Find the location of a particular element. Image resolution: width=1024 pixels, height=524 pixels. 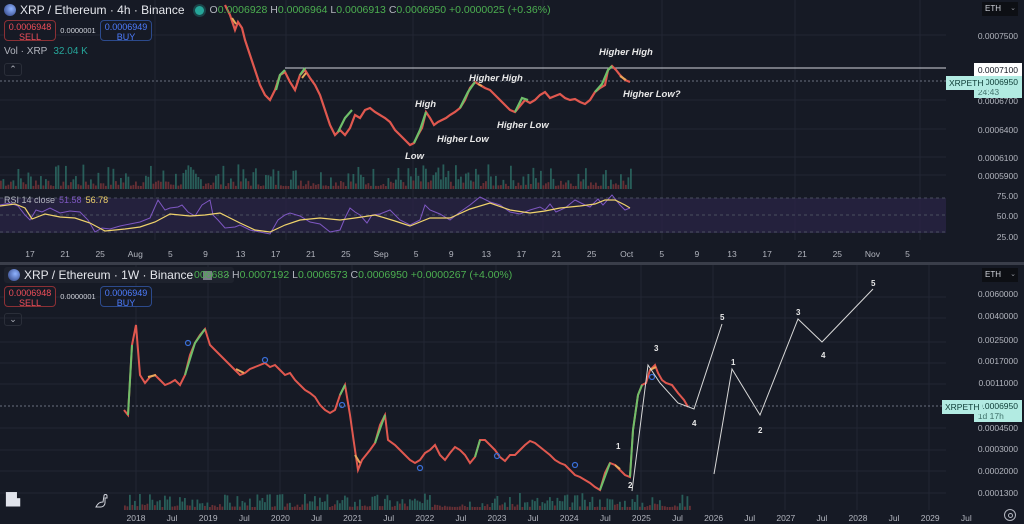

wave-label-3: 3 is located at coordinates (656, 348).